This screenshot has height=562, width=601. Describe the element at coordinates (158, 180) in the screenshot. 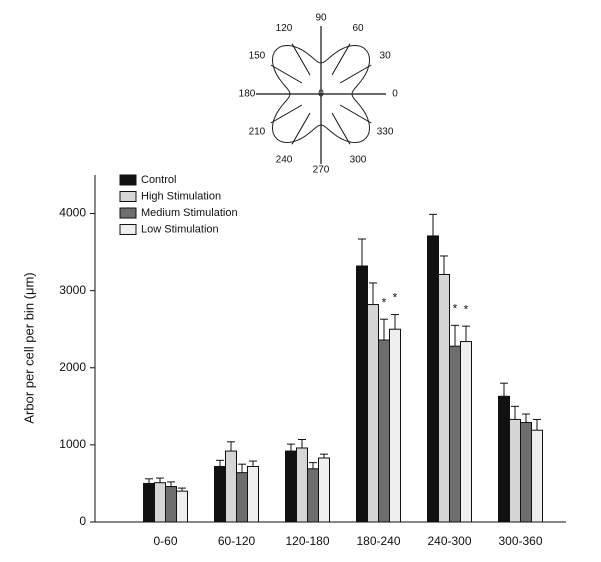

I see `legend-label: Control` at that location.